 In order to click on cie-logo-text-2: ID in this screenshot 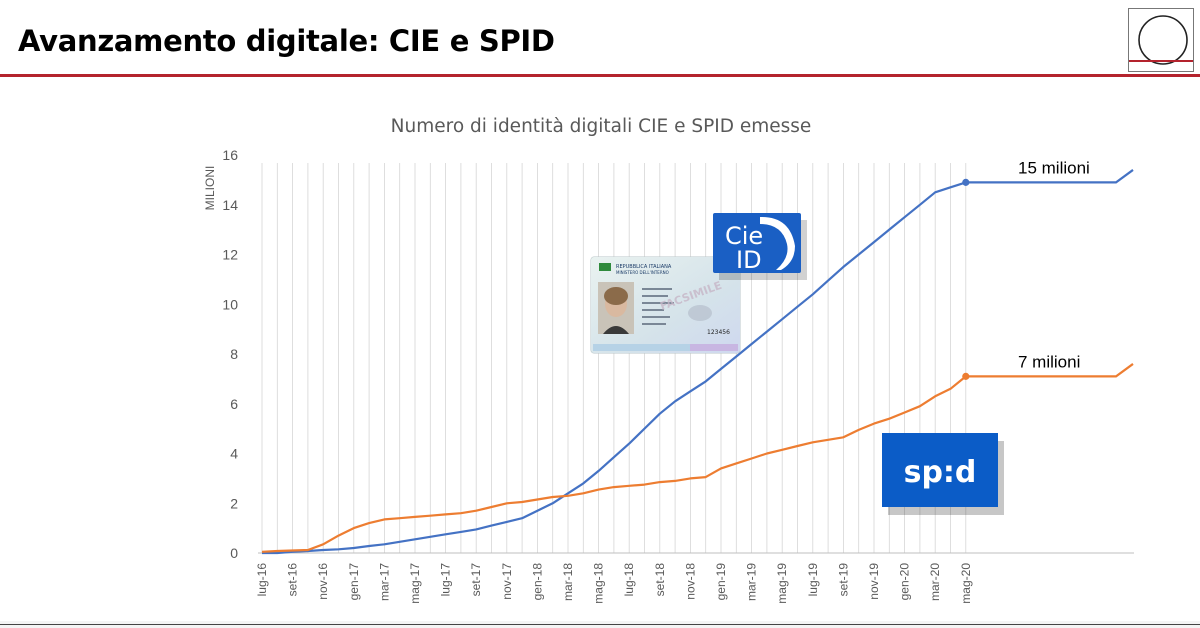, I will do `click(749, 260)`.